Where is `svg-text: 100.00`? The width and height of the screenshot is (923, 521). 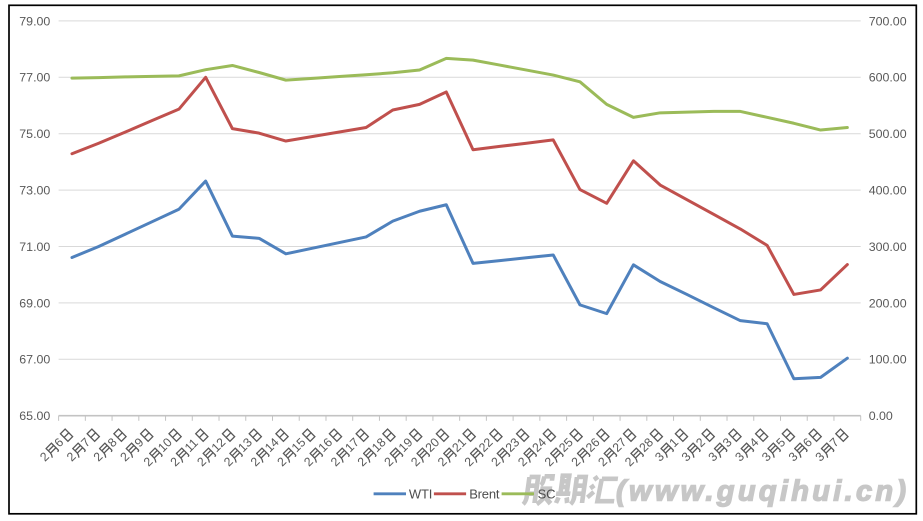
svg-text: 100.00 is located at coordinates (888, 360).